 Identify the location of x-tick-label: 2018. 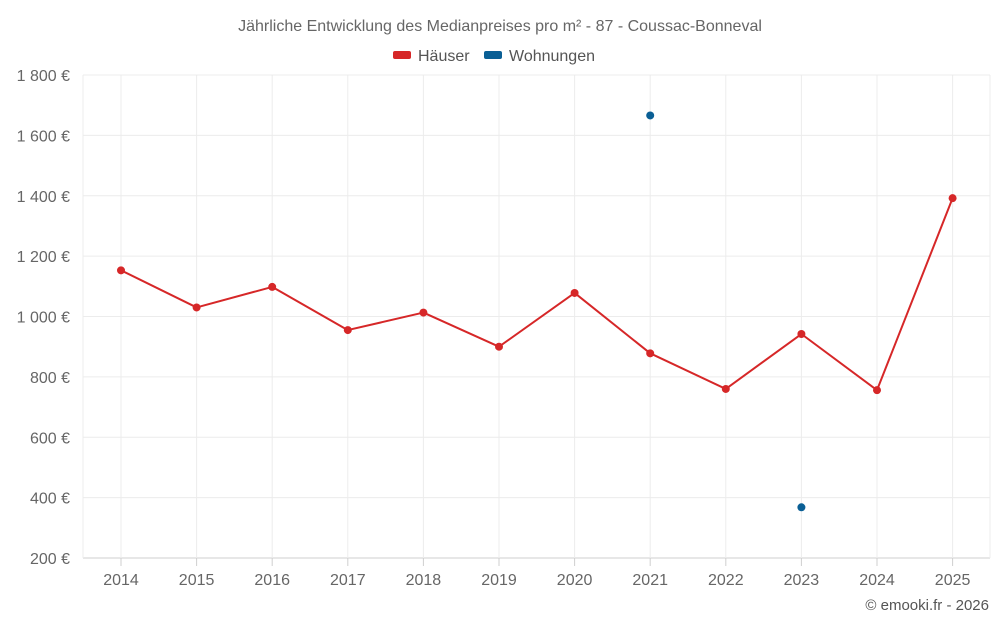
(424, 580).